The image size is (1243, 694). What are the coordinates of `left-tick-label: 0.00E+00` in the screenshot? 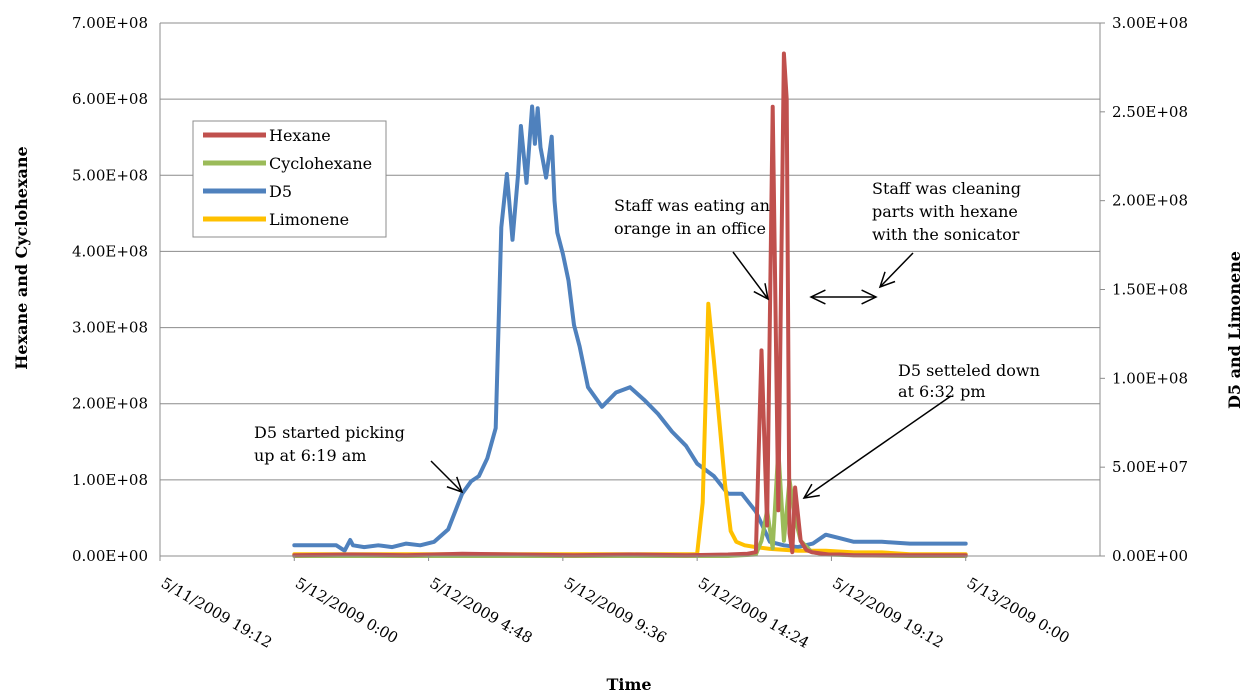 It's located at (110, 556).